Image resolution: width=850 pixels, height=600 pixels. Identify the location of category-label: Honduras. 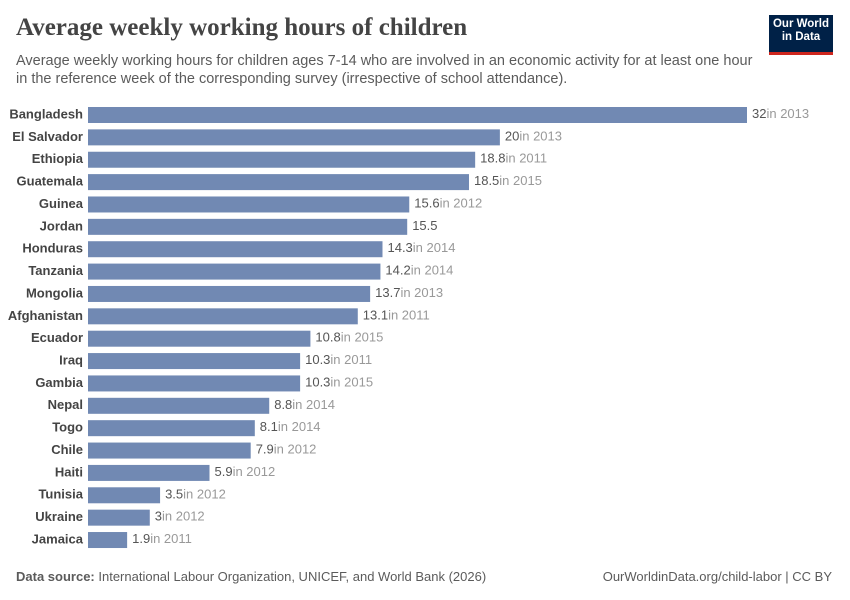
(52, 248).